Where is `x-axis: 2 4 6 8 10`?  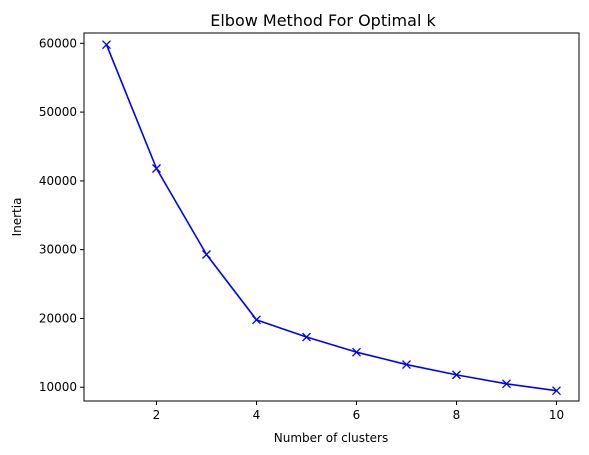 x-axis: 2 4 6 8 10 is located at coordinates (358, 411).